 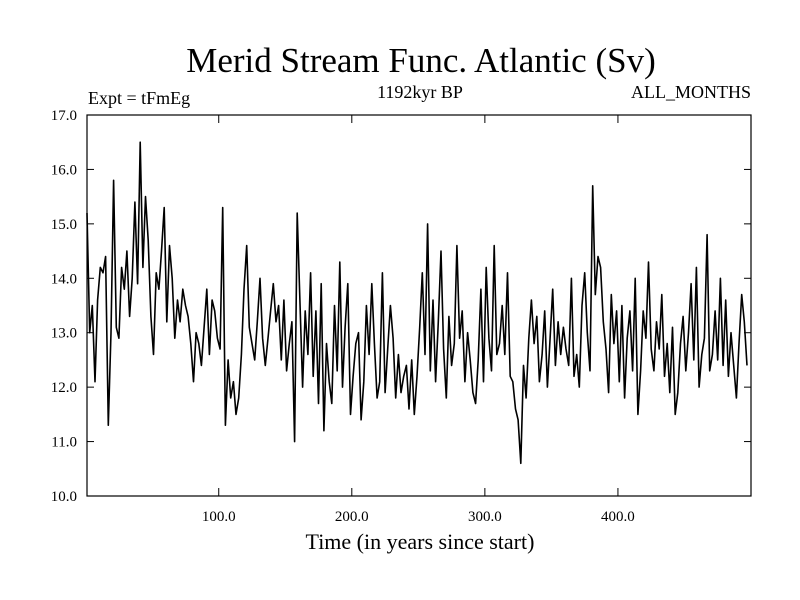 I want to click on x-tick-label: 400.0, so click(x=618, y=517).